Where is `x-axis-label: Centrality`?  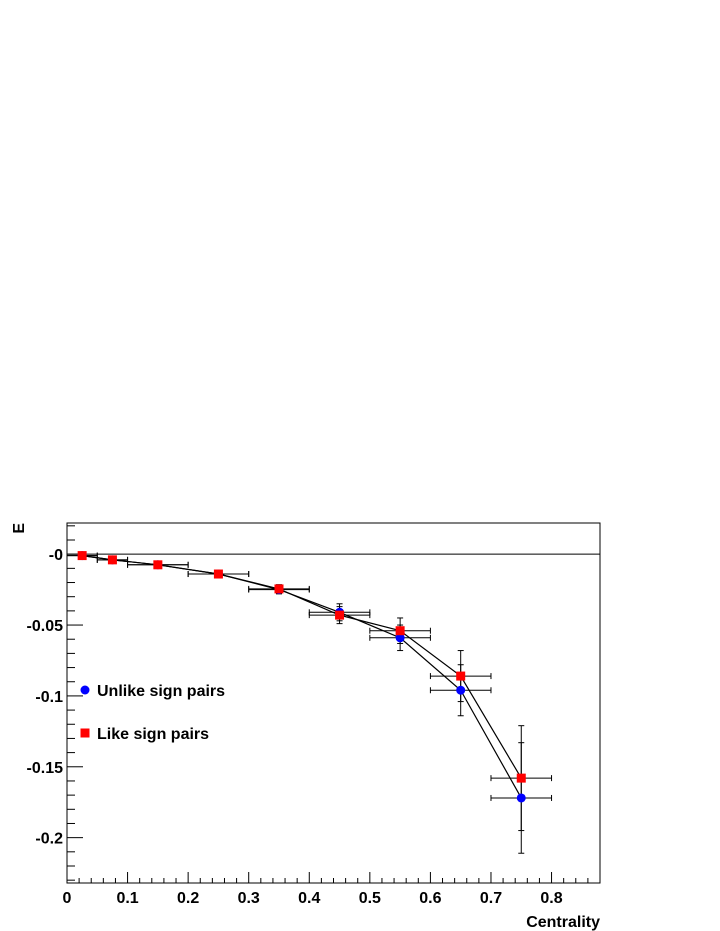
x-axis-label: Centrality is located at coordinates (563, 922).